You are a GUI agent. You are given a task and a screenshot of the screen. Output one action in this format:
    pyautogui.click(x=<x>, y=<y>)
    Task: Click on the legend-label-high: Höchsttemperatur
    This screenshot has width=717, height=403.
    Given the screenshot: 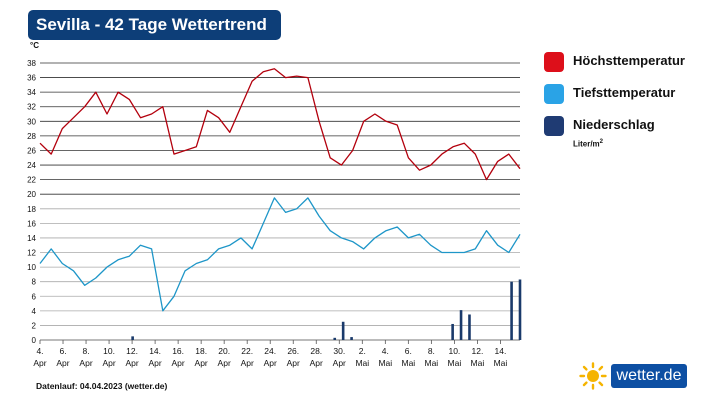 What is the action you would take?
    pyautogui.click(x=629, y=60)
    